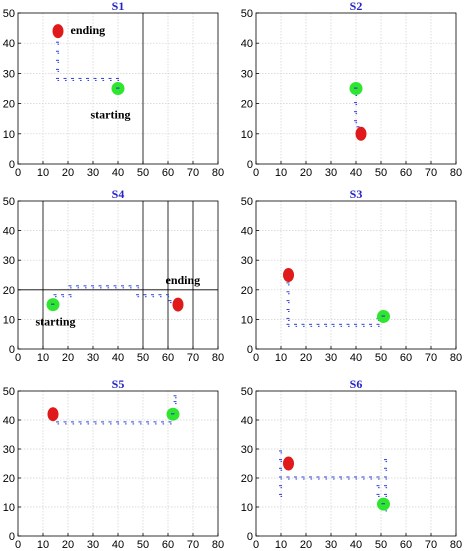 This screenshot has height=551, width=474. Describe the element at coordinates (113, 464) in the screenshot. I see `panel-s5: 0 10 20 30 40 50 60 70 80 0 10 20 30 40 50 S5` at that location.